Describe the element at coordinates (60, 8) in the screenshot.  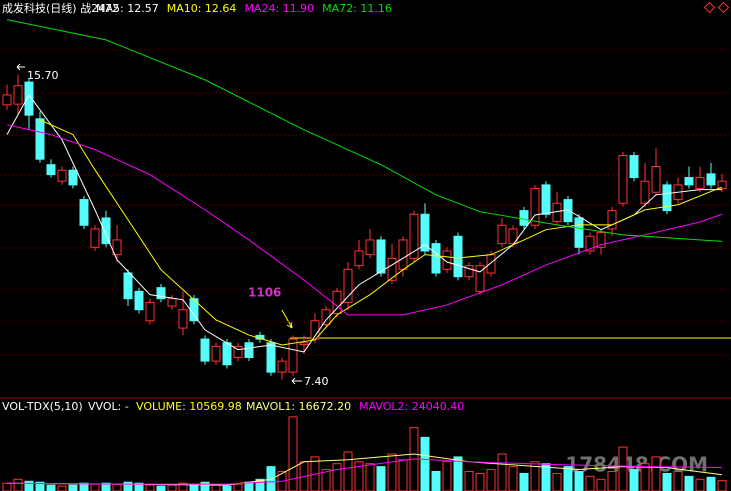
I see `chart-title: 成发科技(日线) 战2472` at that location.